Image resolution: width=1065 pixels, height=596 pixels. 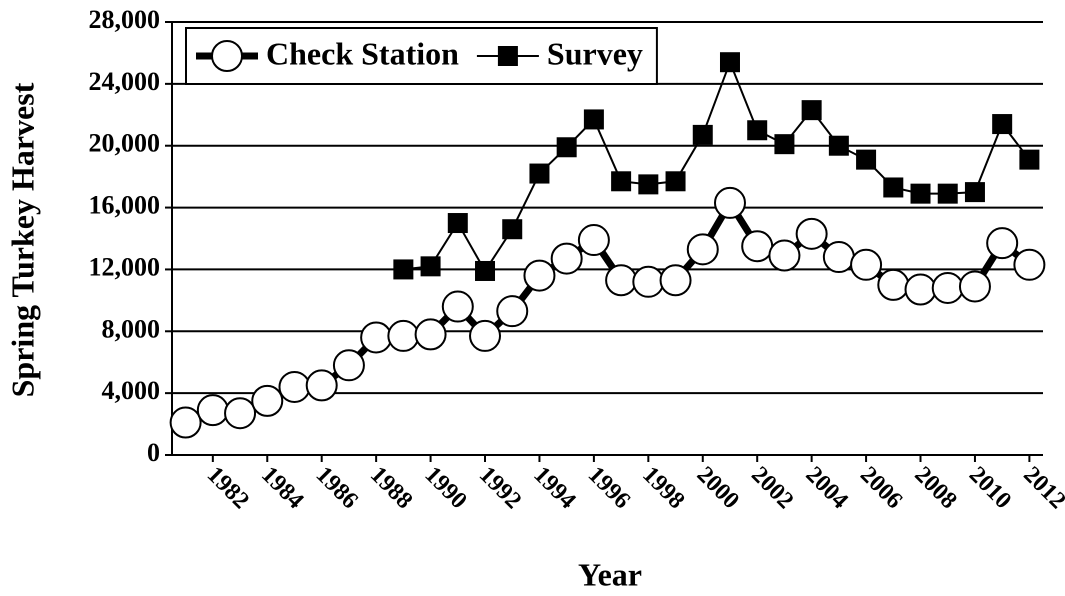 I want to click on x-tick-label: 1984, so click(x=282, y=488).